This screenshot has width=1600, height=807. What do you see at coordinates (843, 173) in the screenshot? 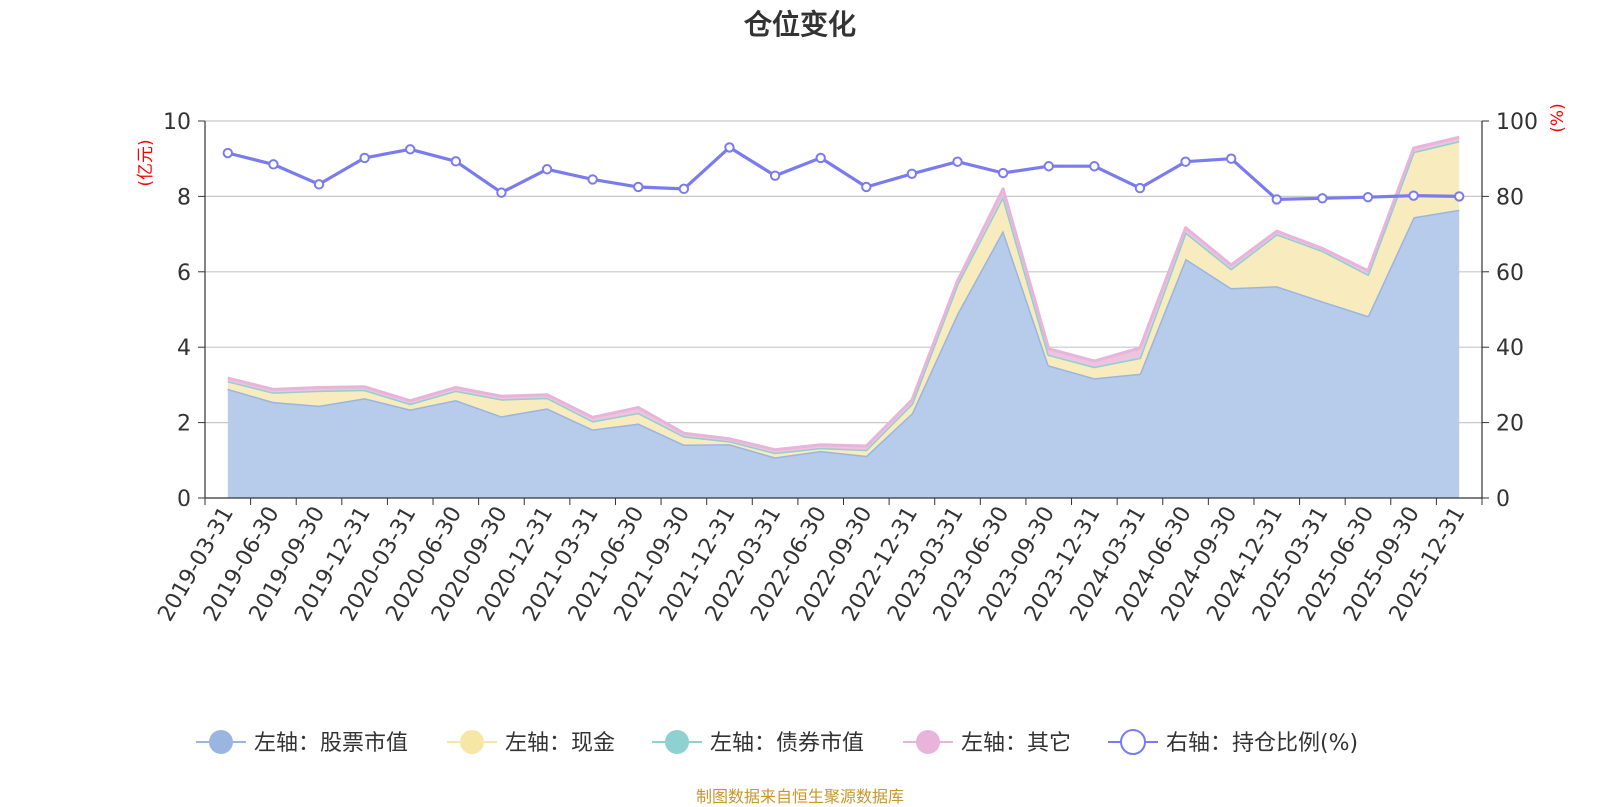
I see `holding-ratio-line` at bounding box center [843, 173].